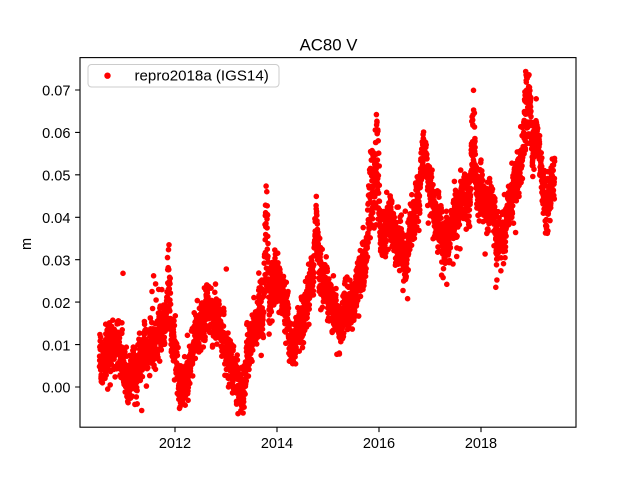 This screenshot has width=640, height=480. Describe the element at coordinates (277, 444) in the screenshot. I see `svg-text: 2014` at that location.